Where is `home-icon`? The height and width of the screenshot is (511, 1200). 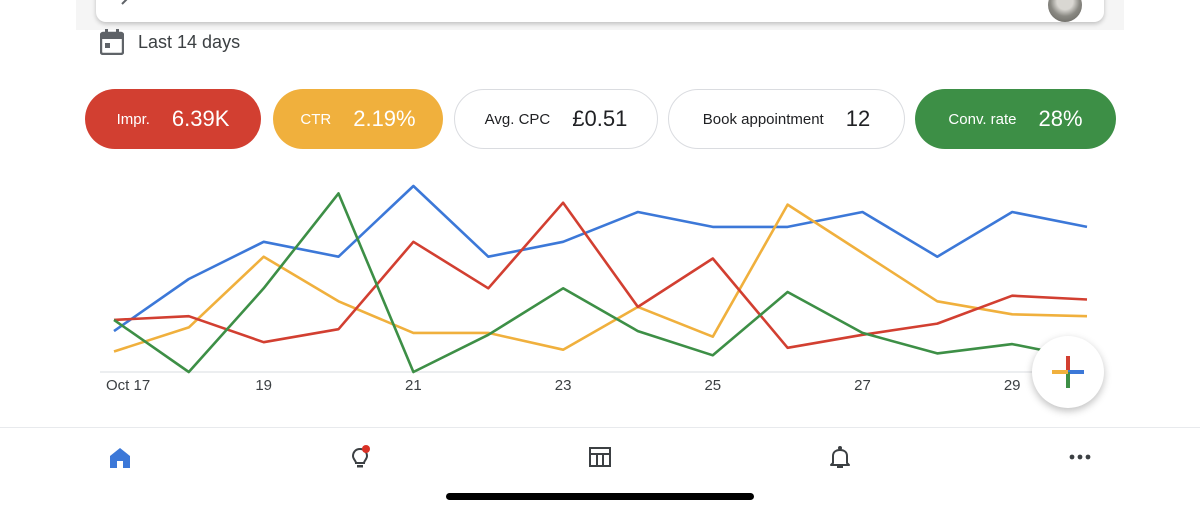
home-icon is located at coordinates (120, 458).